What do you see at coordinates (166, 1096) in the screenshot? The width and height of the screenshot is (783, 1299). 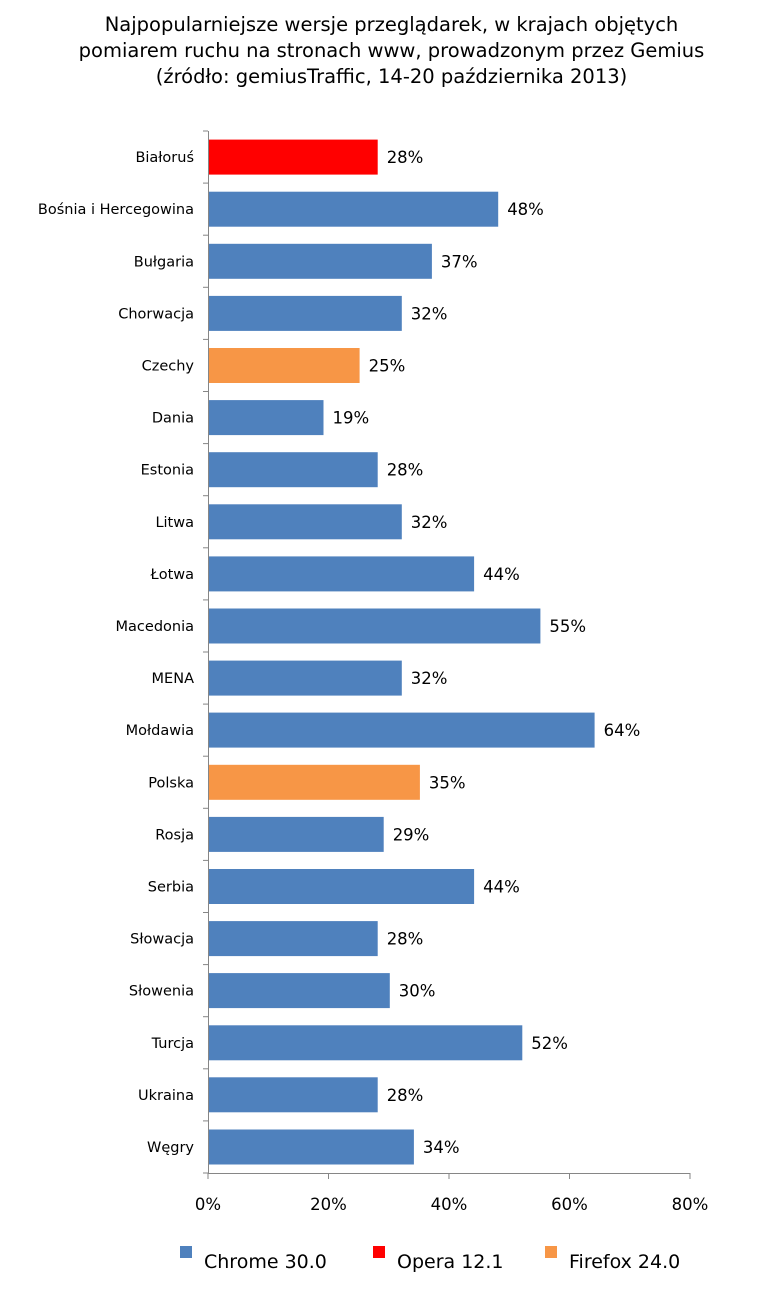 I see `category-label: Ukraina` at bounding box center [166, 1096].